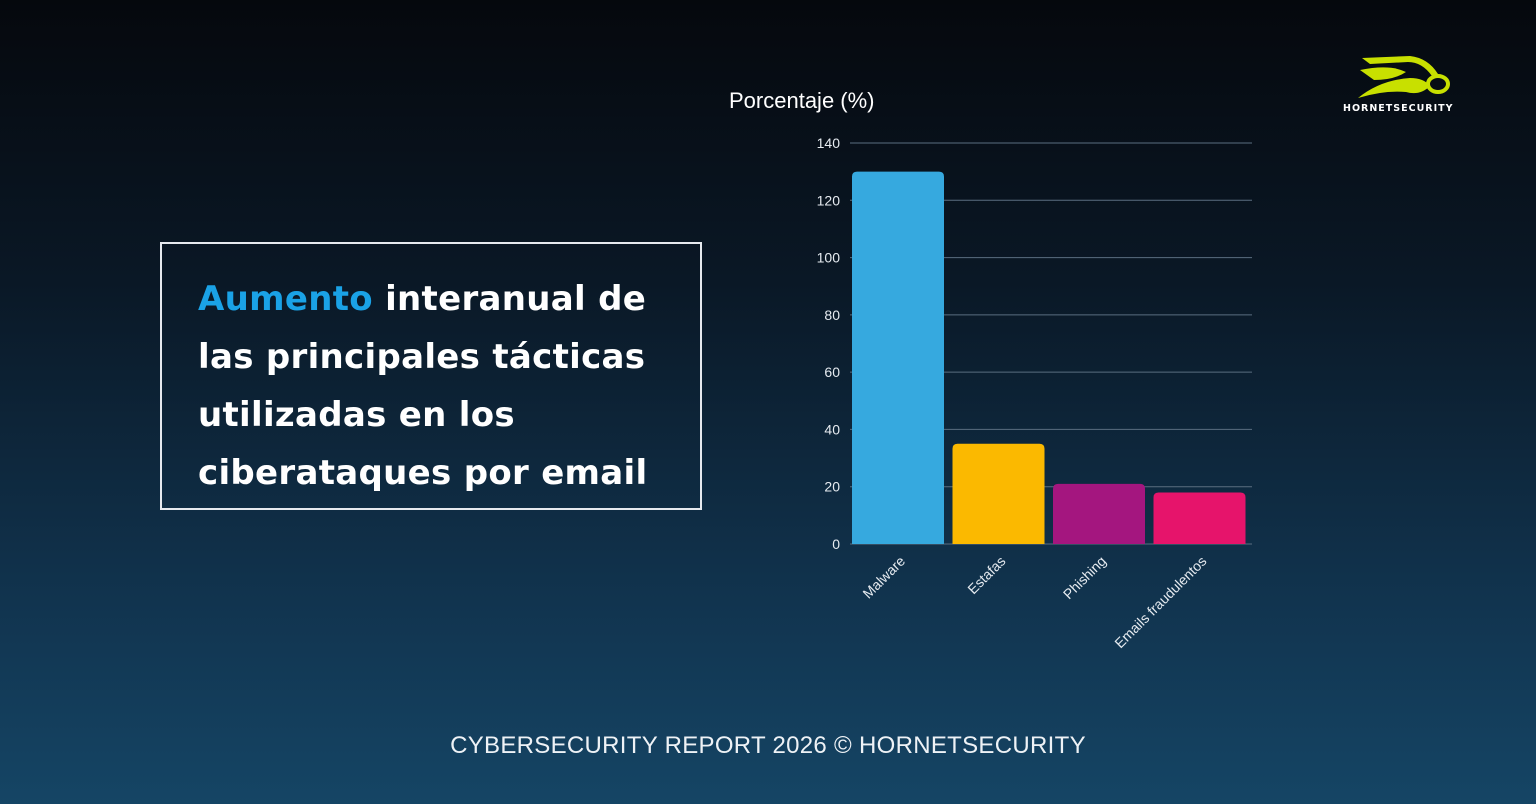 Image resolution: width=1536 pixels, height=804 pixels. Describe the element at coordinates (998, 493) in the screenshot. I see `bar-estafas` at that location.